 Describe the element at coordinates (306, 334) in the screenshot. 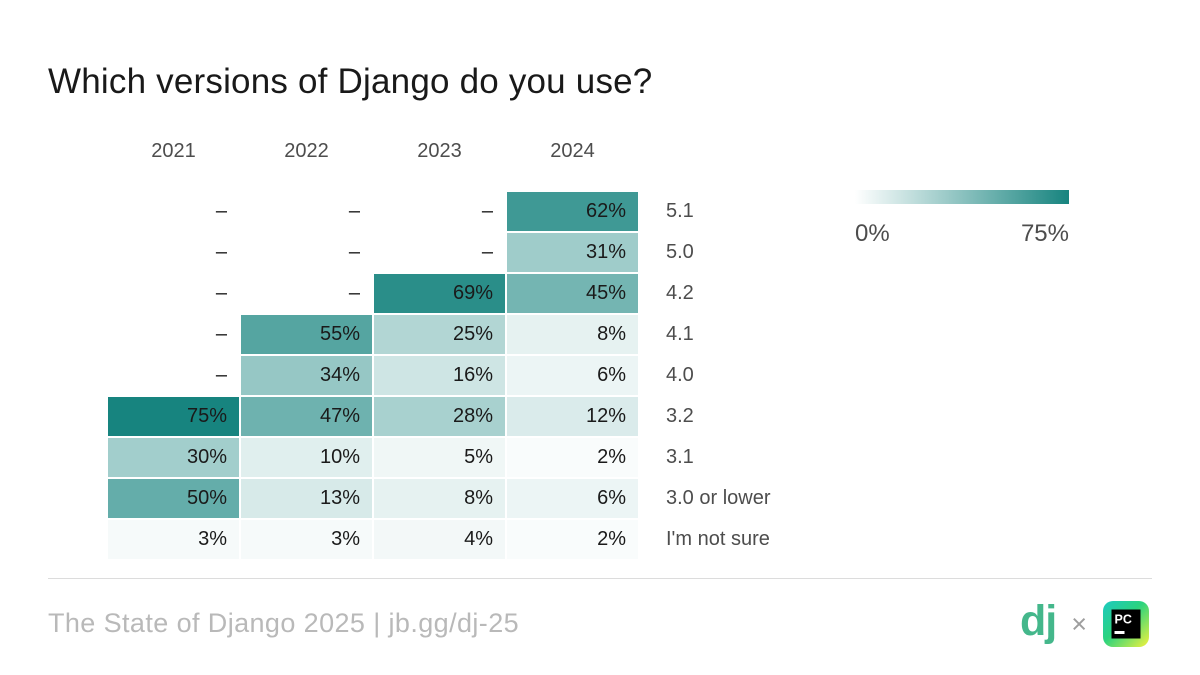

I see `heatmap-cell: 55%` at that location.